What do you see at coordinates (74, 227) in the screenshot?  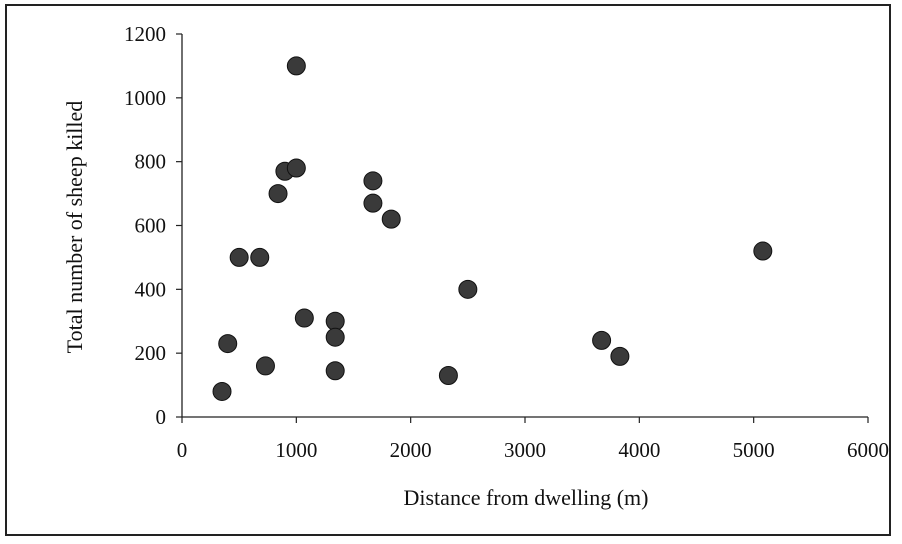 I see `y-axis-title: Total number of sheep killed` at bounding box center [74, 227].